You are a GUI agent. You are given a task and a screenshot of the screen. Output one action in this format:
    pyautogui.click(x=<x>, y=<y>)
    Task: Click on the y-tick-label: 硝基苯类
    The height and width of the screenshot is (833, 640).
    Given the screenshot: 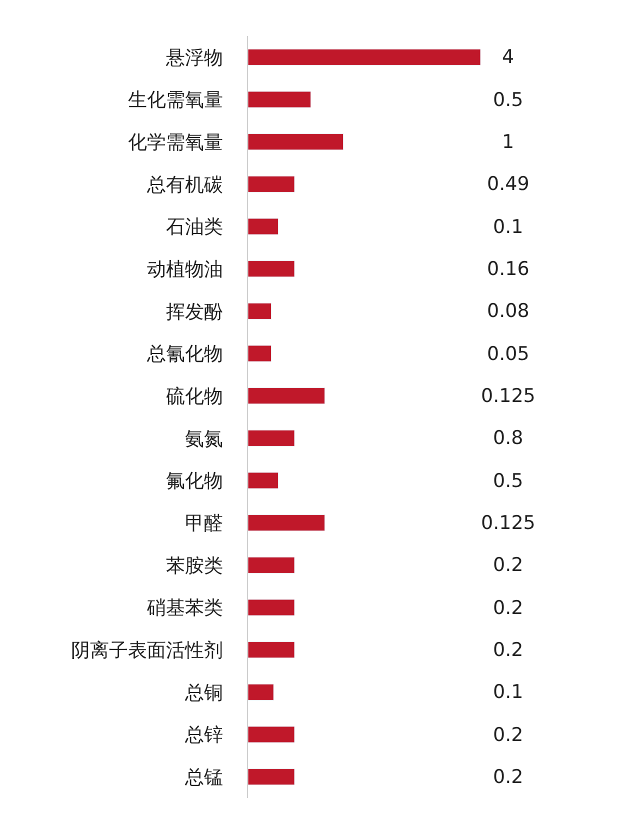 What is the action you would take?
    pyautogui.click(x=185, y=608)
    